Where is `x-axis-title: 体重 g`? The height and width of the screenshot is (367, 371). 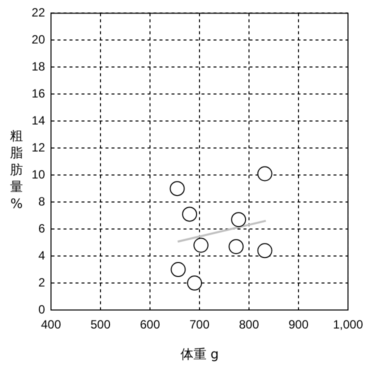 x-axis-title: 体重 g is located at coordinates (199, 355).